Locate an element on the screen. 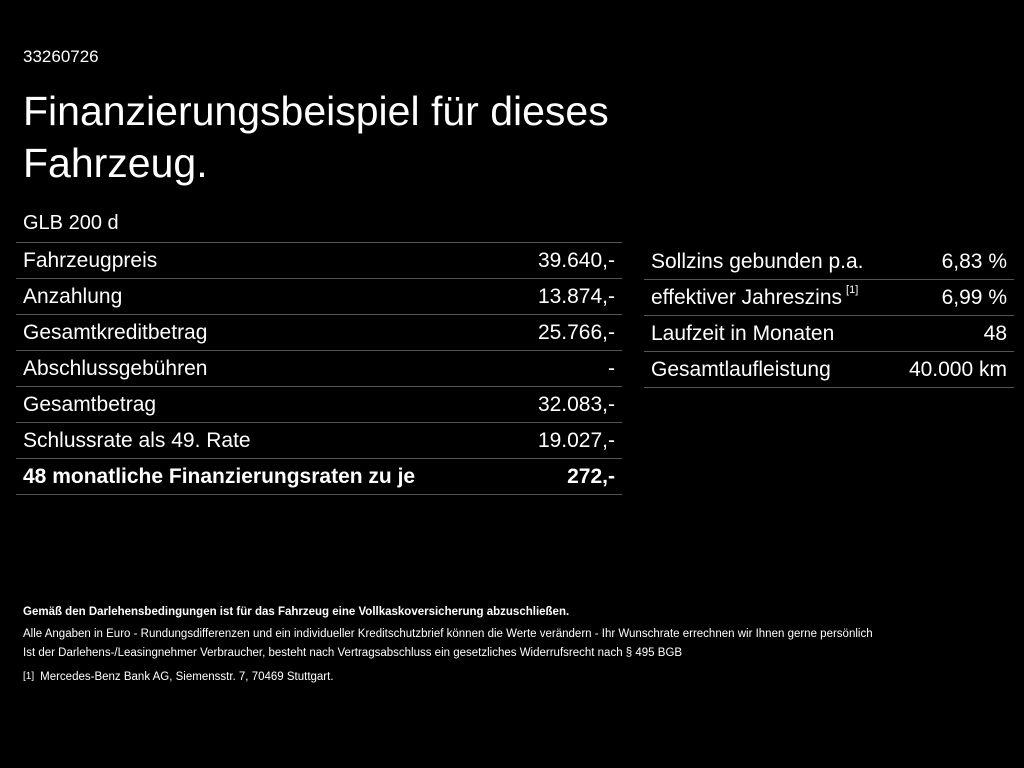 The image size is (1024, 768). row-value: 32.083,- is located at coordinates (576, 404).